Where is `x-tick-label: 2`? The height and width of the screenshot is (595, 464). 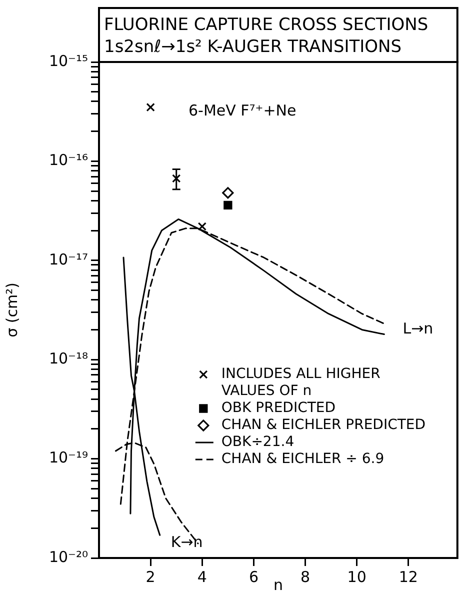 x-tick-label: 2 is located at coordinates (151, 577).